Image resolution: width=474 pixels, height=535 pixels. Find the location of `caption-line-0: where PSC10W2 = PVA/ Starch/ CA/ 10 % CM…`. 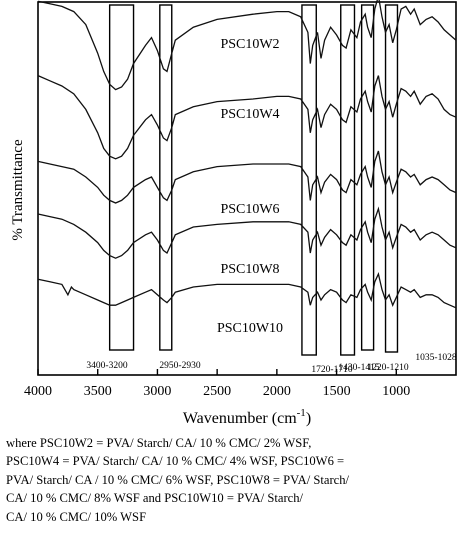

caption-line-0: where PSC10W2 = PVA/ Starch/ CA/ 10 % CM… is located at coordinates (159, 443).